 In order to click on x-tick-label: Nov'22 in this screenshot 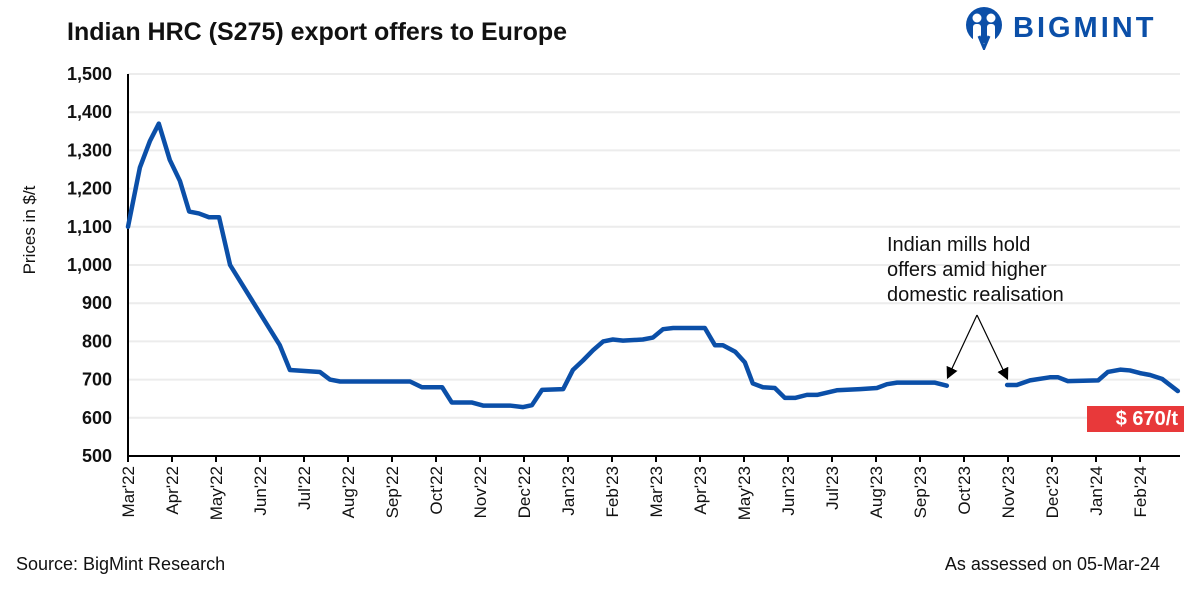, I will do `click(480, 492)`.